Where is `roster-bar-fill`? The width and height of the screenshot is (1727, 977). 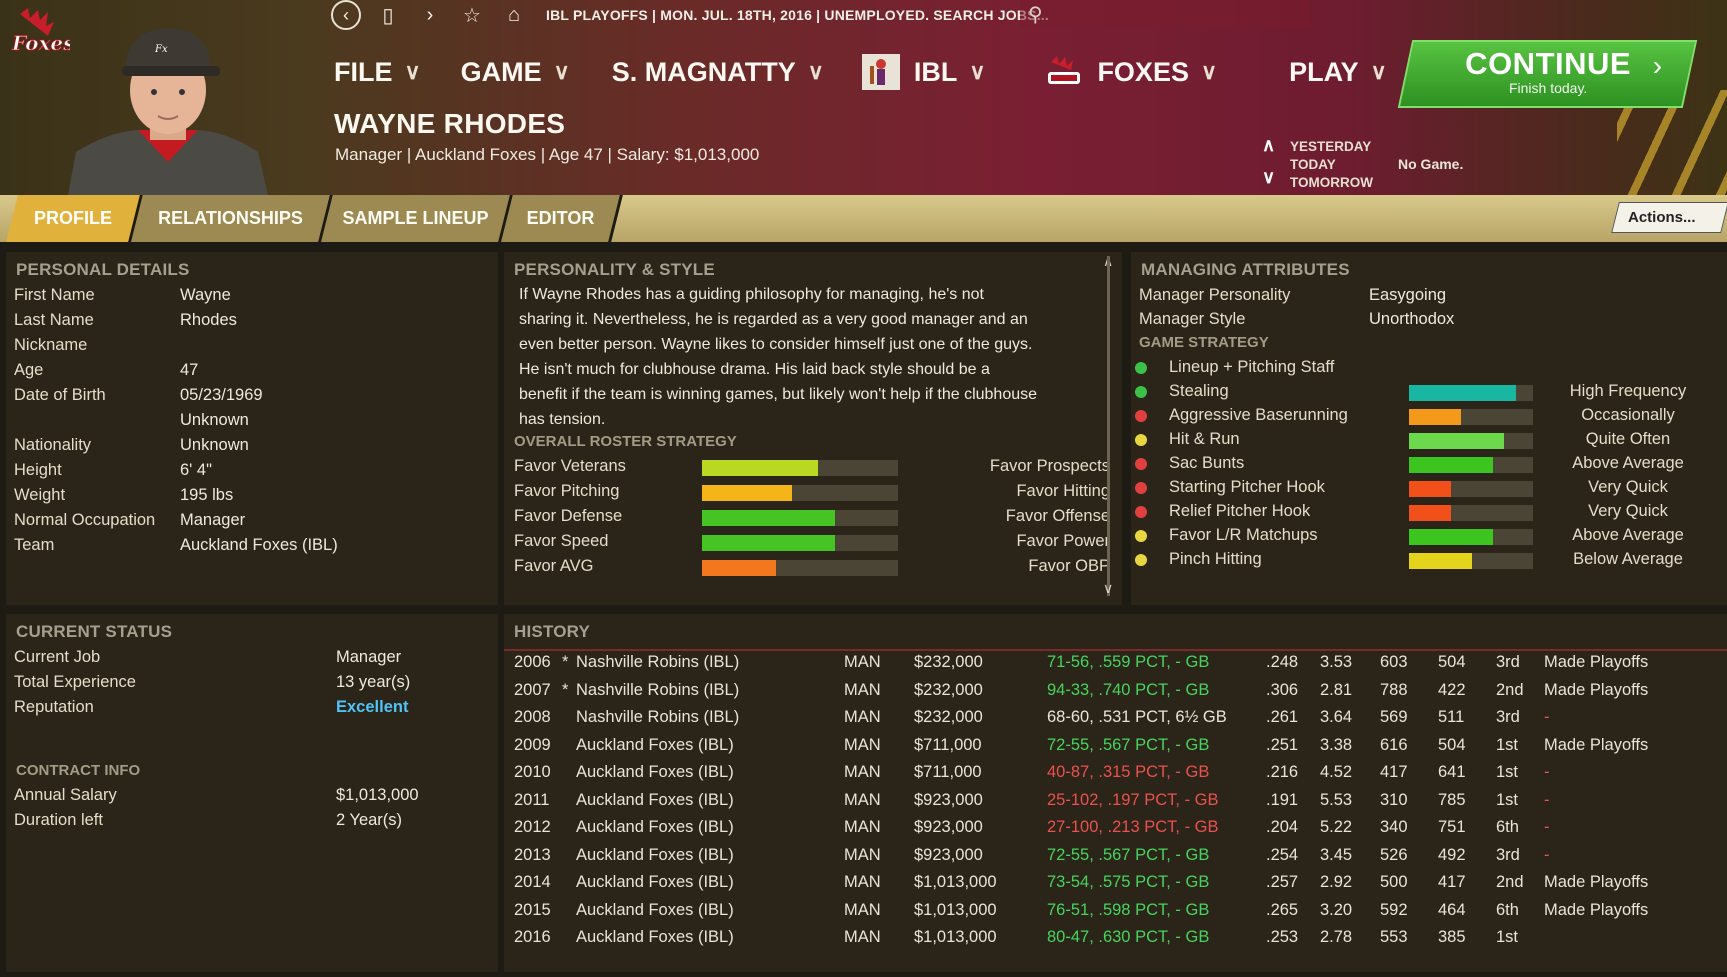 roster-bar-fill is located at coordinates (747, 493).